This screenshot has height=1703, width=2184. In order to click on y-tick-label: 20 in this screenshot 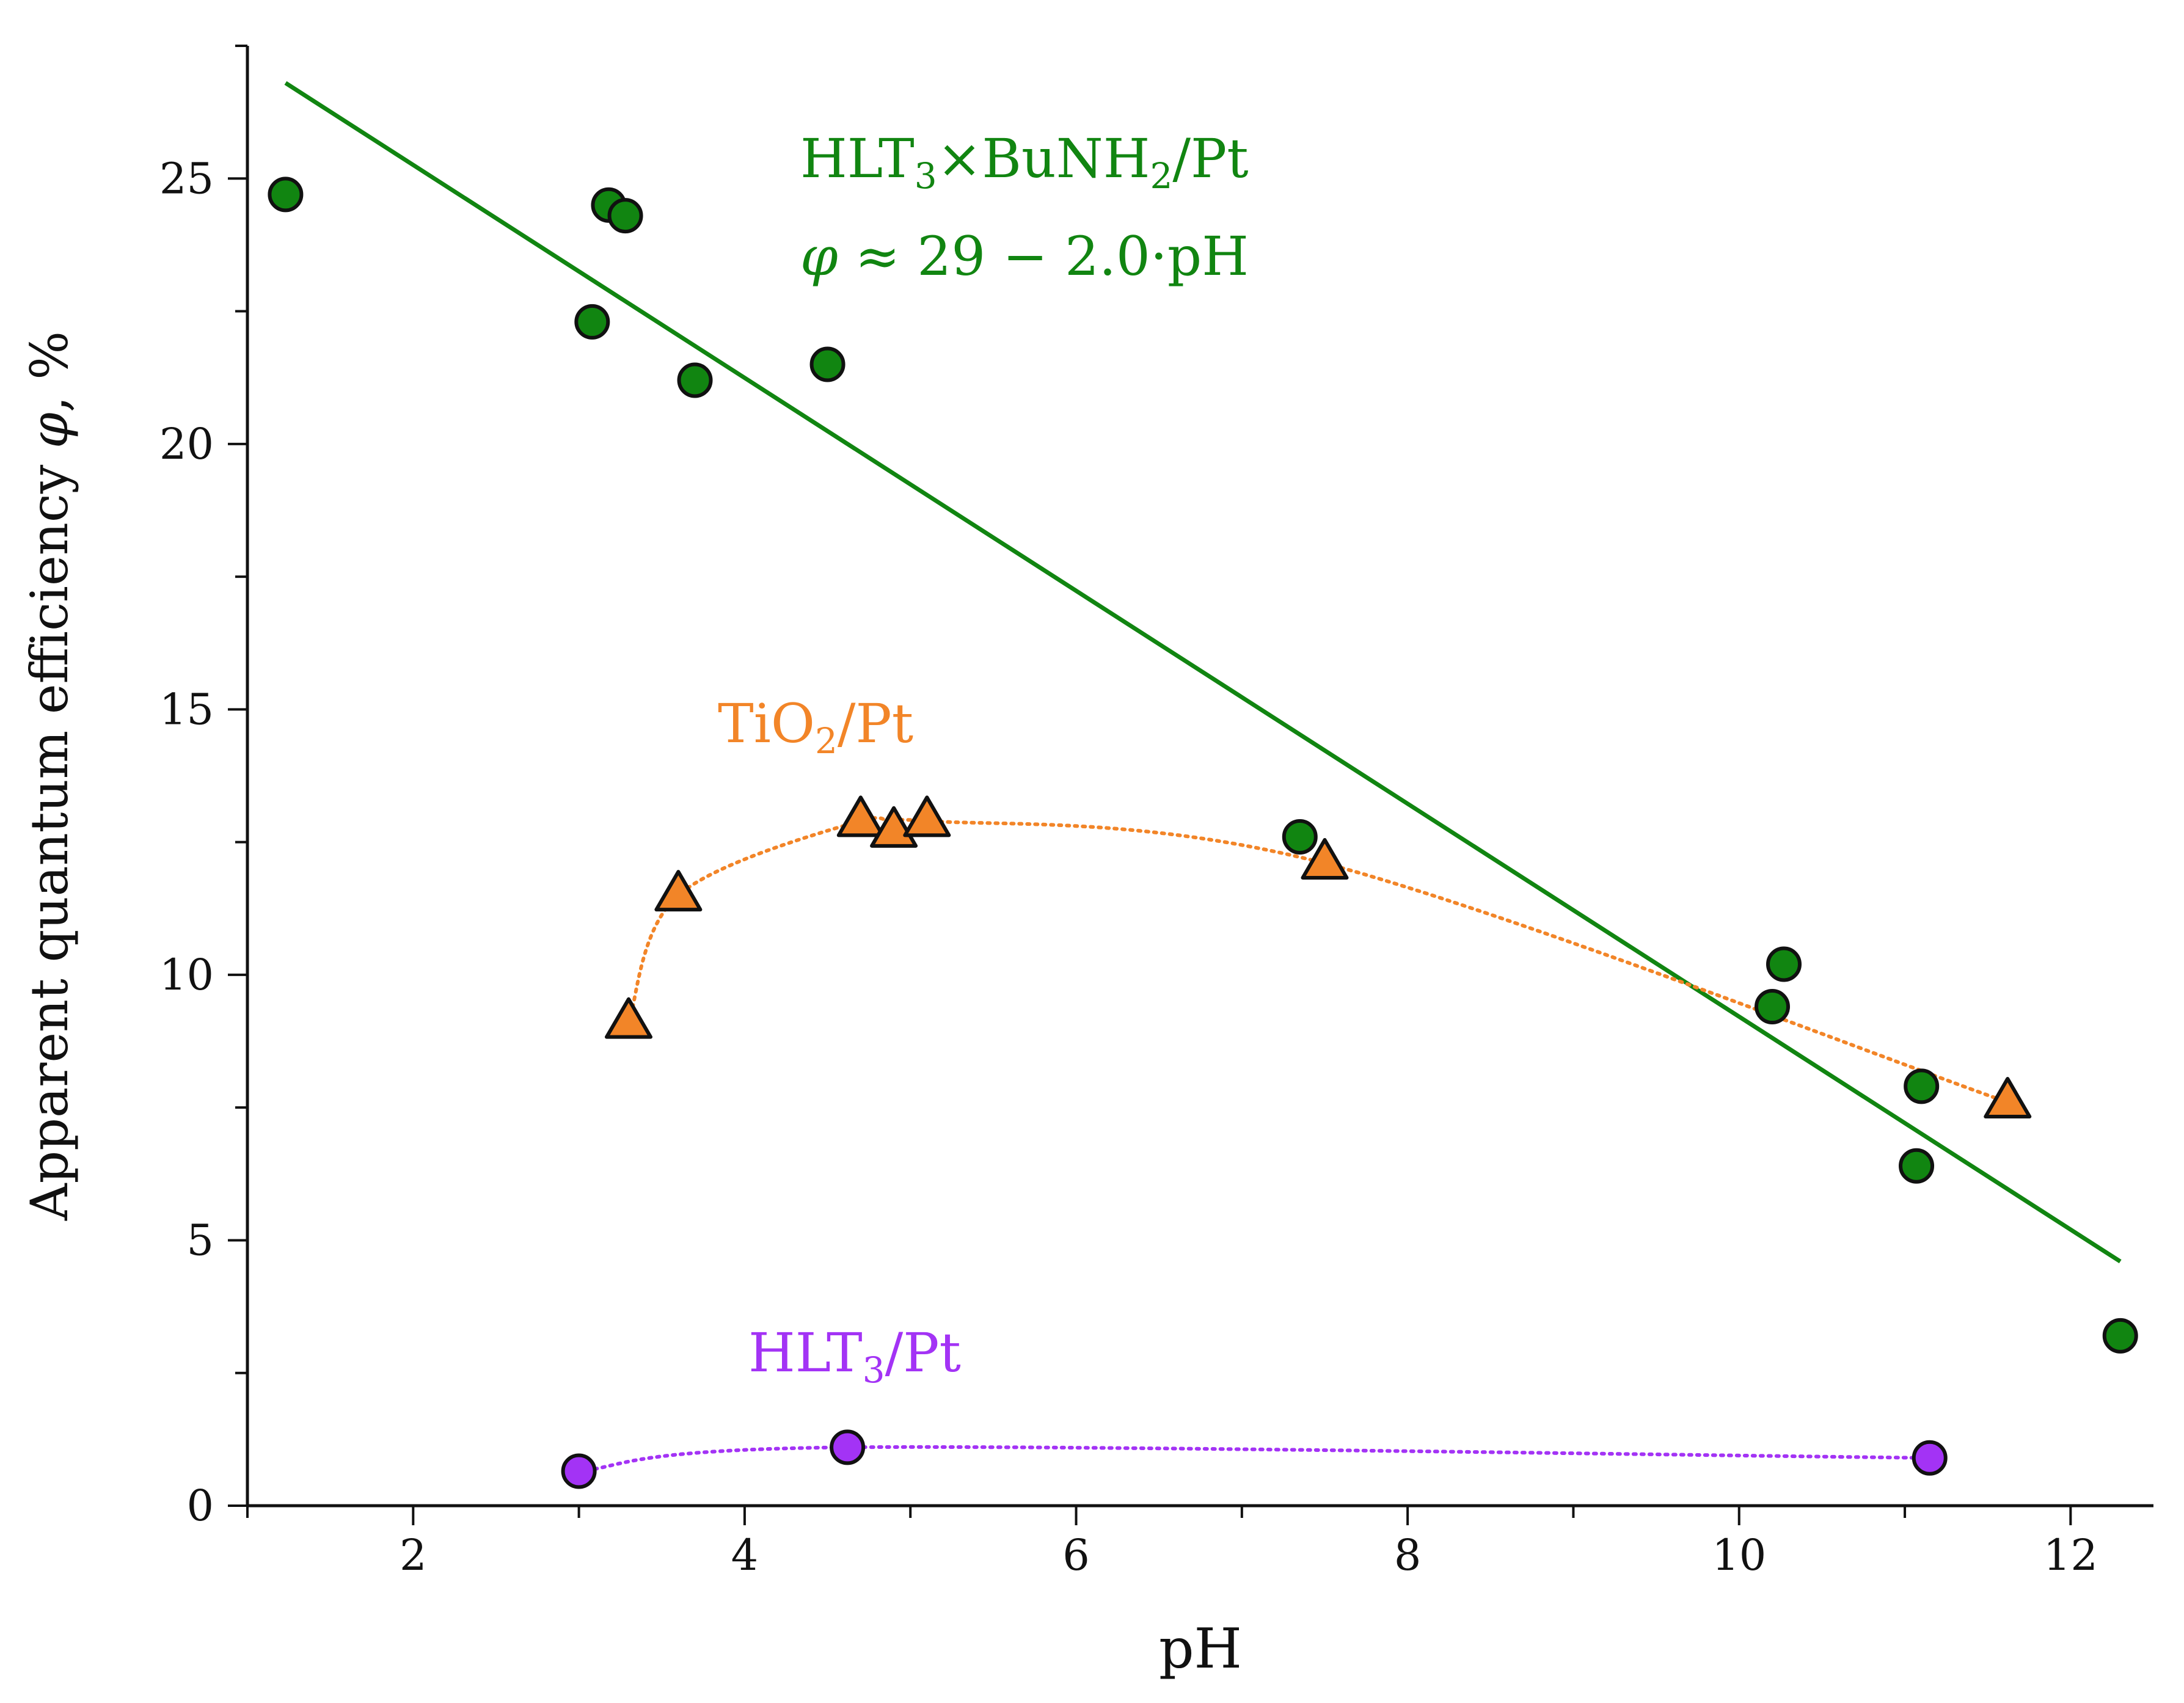, I will do `click(186, 444)`.